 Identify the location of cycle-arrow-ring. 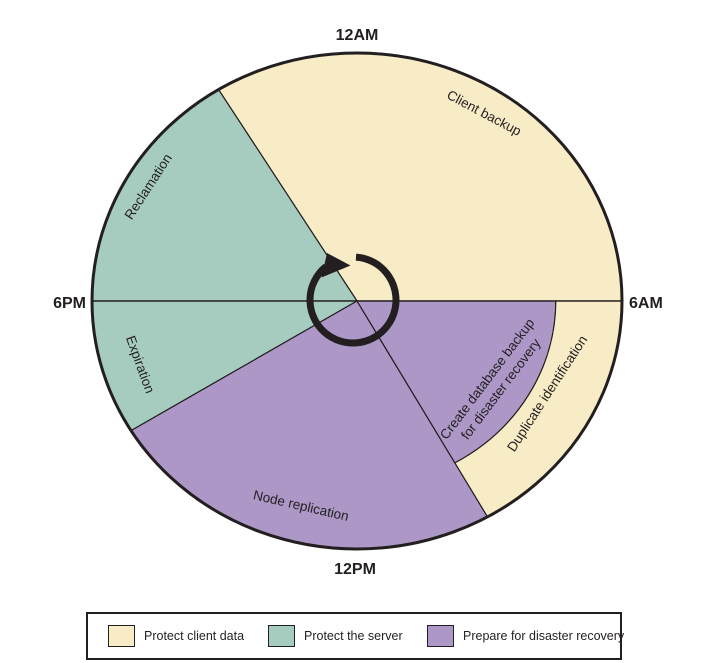
(353, 300).